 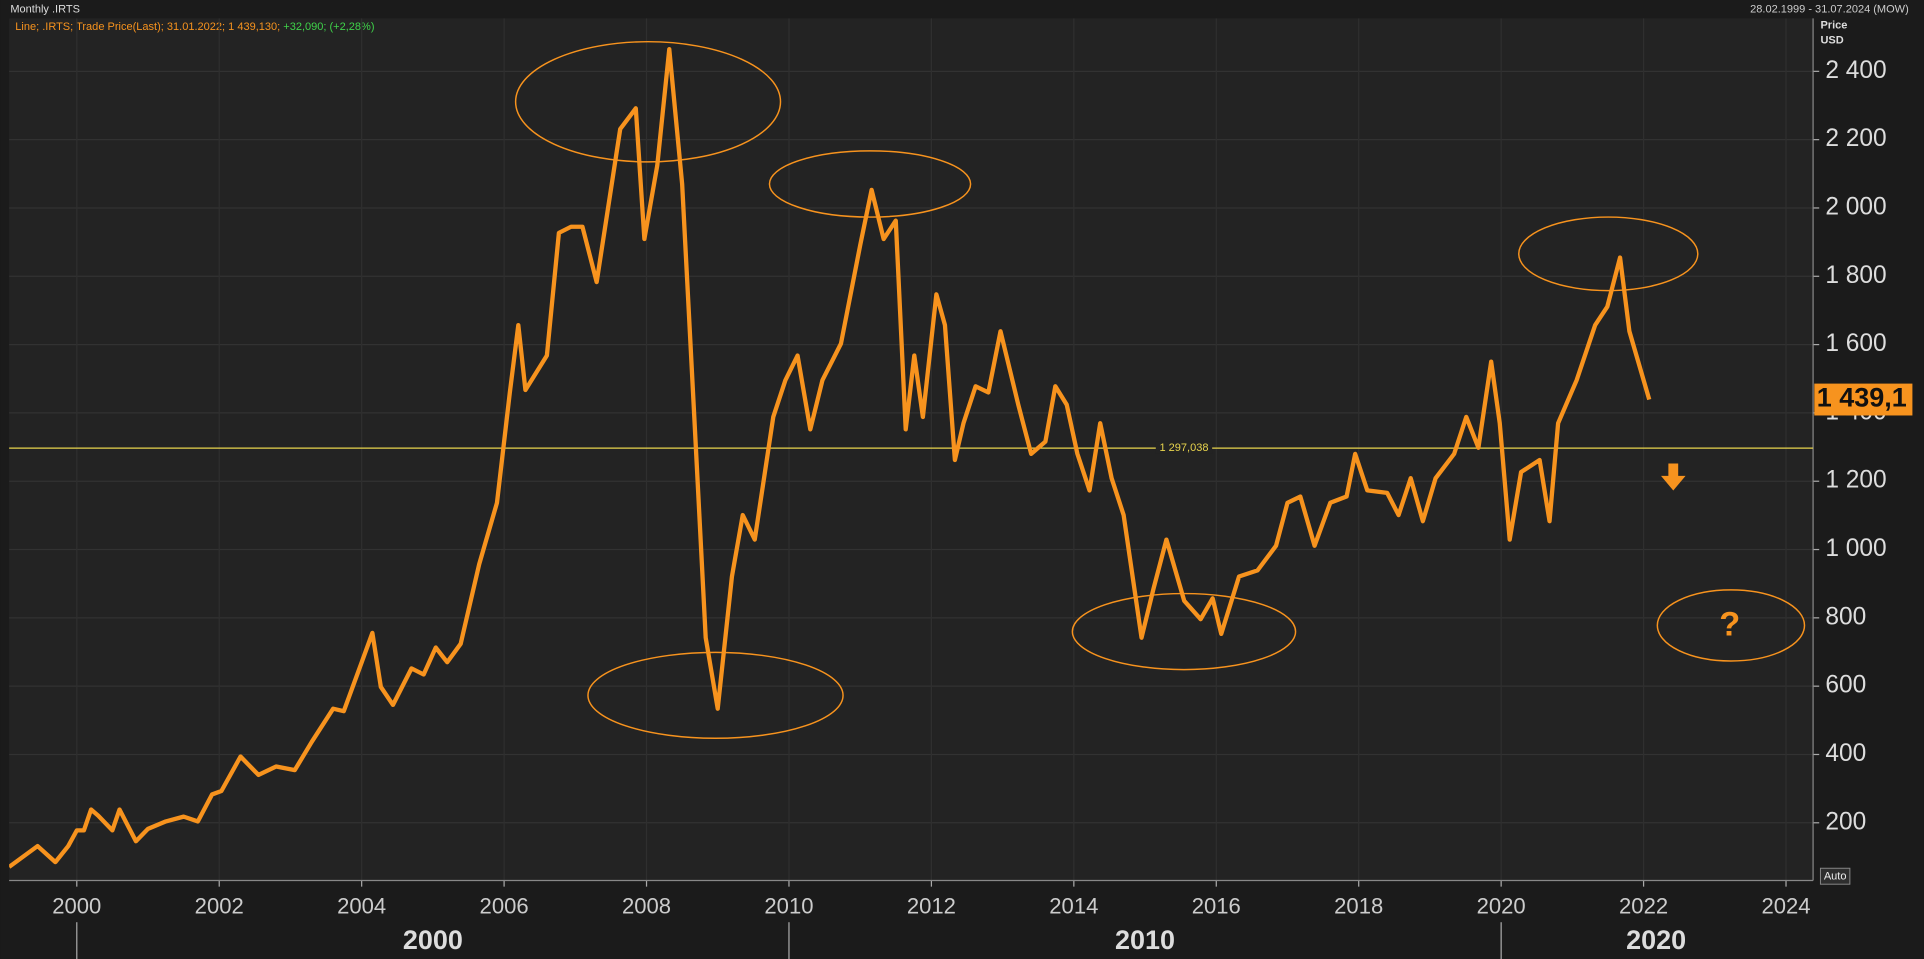 I want to click on x-tick-label: 2018, so click(x=1358, y=905).